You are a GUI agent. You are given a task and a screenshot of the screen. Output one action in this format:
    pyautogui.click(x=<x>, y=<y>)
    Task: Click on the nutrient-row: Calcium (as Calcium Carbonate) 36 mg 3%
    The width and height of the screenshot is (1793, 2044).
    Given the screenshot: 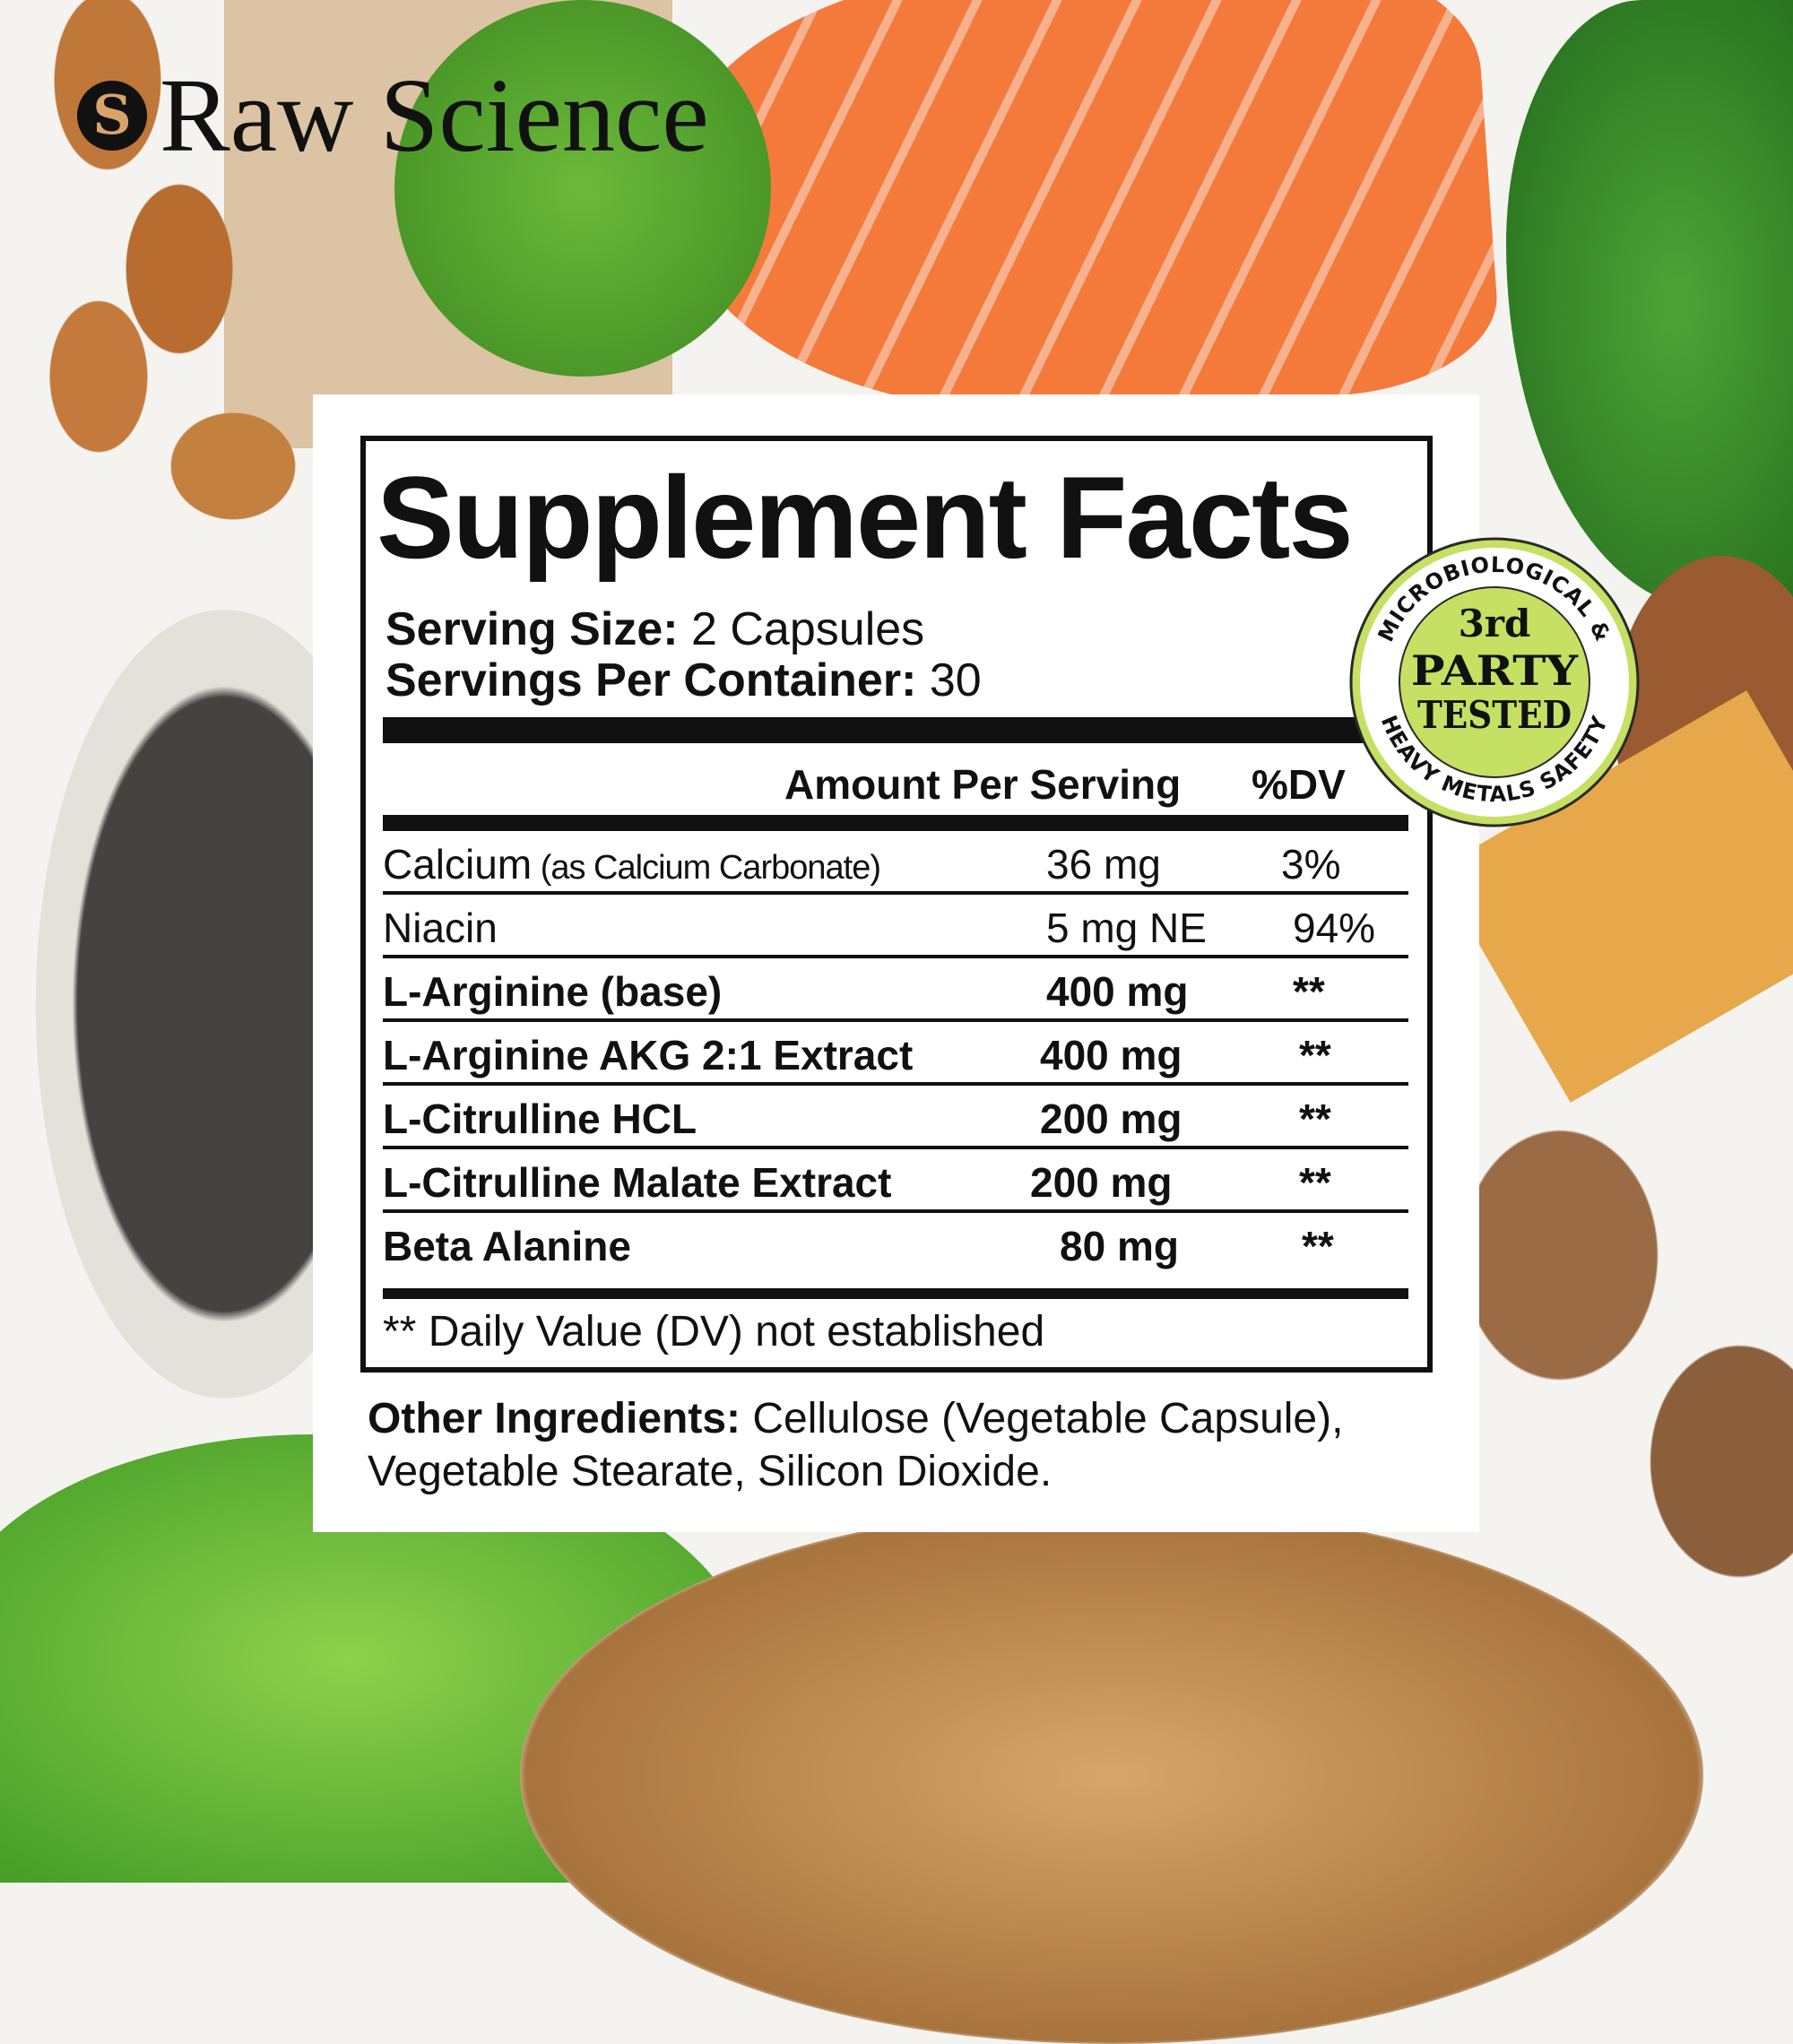 What is the action you would take?
    pyautogui.click(x=895, y=863)
    